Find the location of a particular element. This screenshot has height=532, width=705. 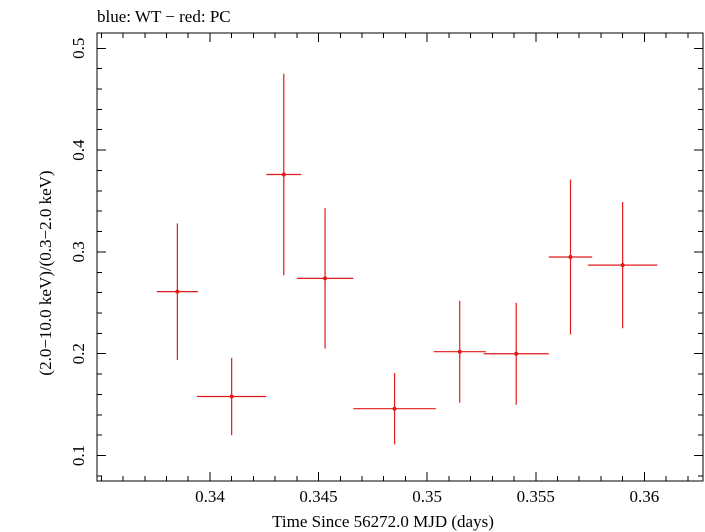

x-axis-tick-labels: 0.34 0.345 0.35 0.355 0.36 is located at coordinates (427, 496).